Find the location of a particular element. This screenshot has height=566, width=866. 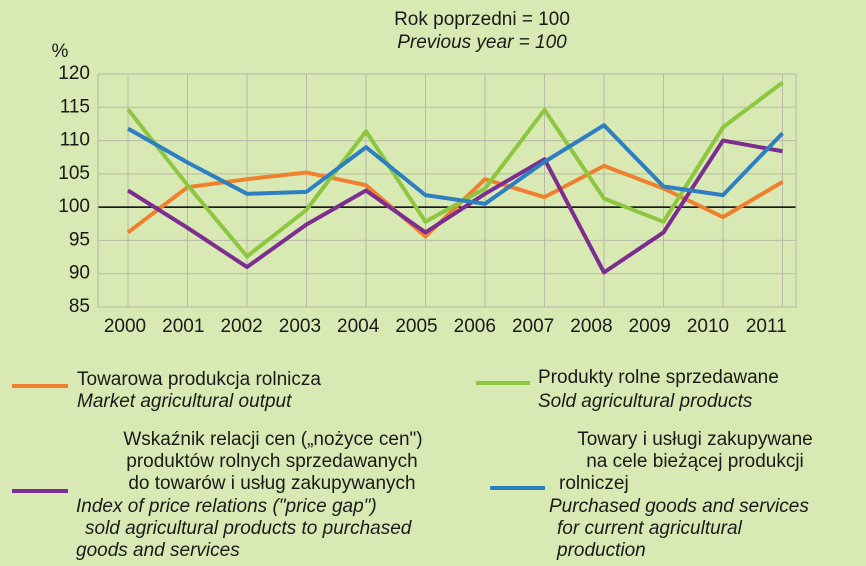

legend-label: rolniczej is located at coordinates (594, 483).